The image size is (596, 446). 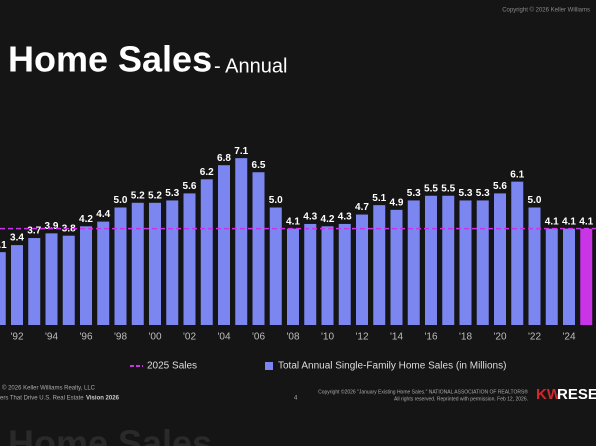 I want to click on event: Vision 2026, so click(x=103, y=399).